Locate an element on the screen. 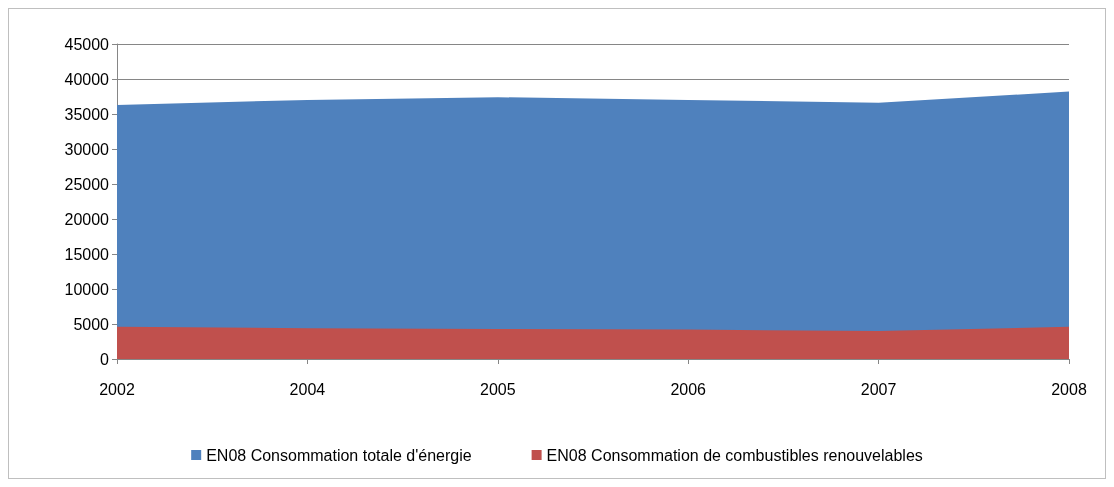 This screenshot has width=1114, height=487. x-tick-label: 2004 is located at coordinates (307, 389).